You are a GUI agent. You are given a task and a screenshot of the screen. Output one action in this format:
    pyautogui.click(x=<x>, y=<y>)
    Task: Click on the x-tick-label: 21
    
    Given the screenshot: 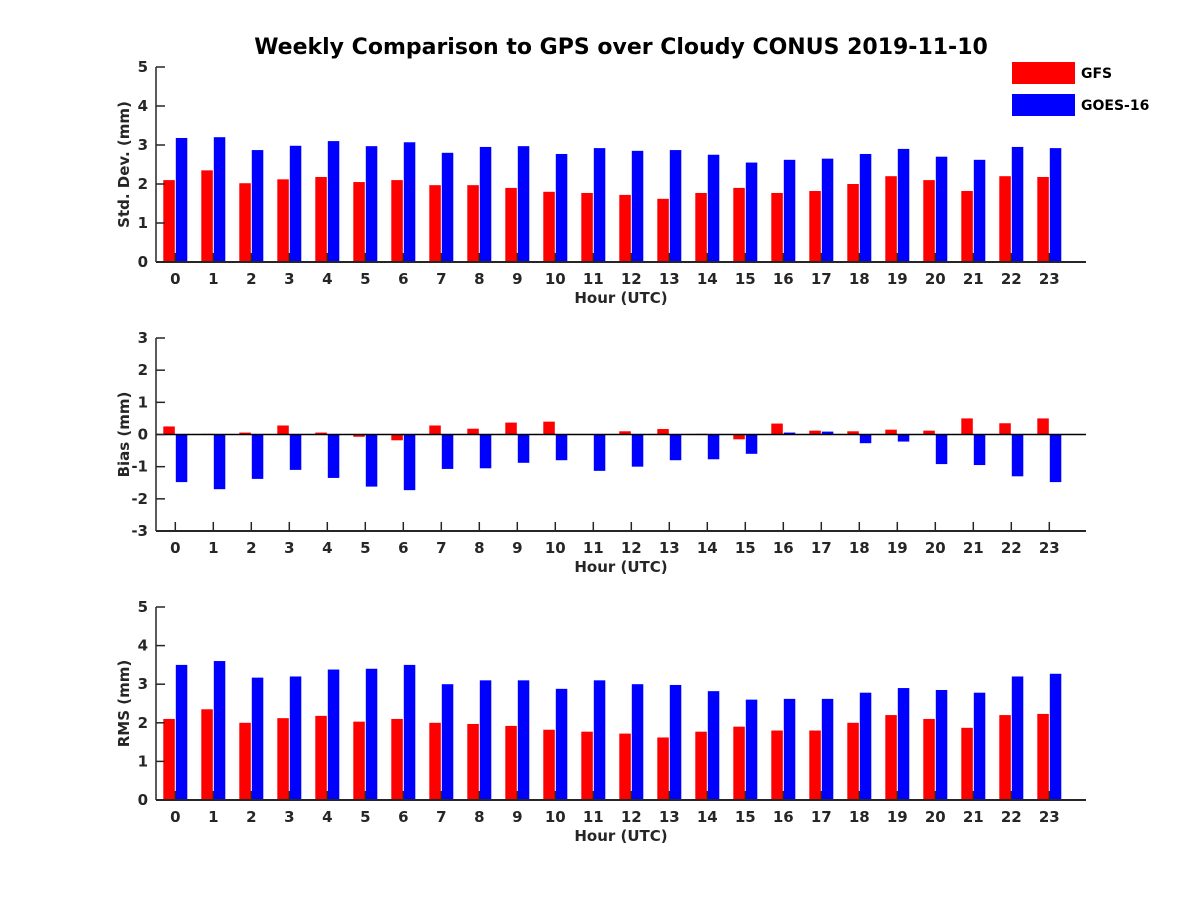 What is the action you would take?
    pyautogui.click(x=973, y=817)
    